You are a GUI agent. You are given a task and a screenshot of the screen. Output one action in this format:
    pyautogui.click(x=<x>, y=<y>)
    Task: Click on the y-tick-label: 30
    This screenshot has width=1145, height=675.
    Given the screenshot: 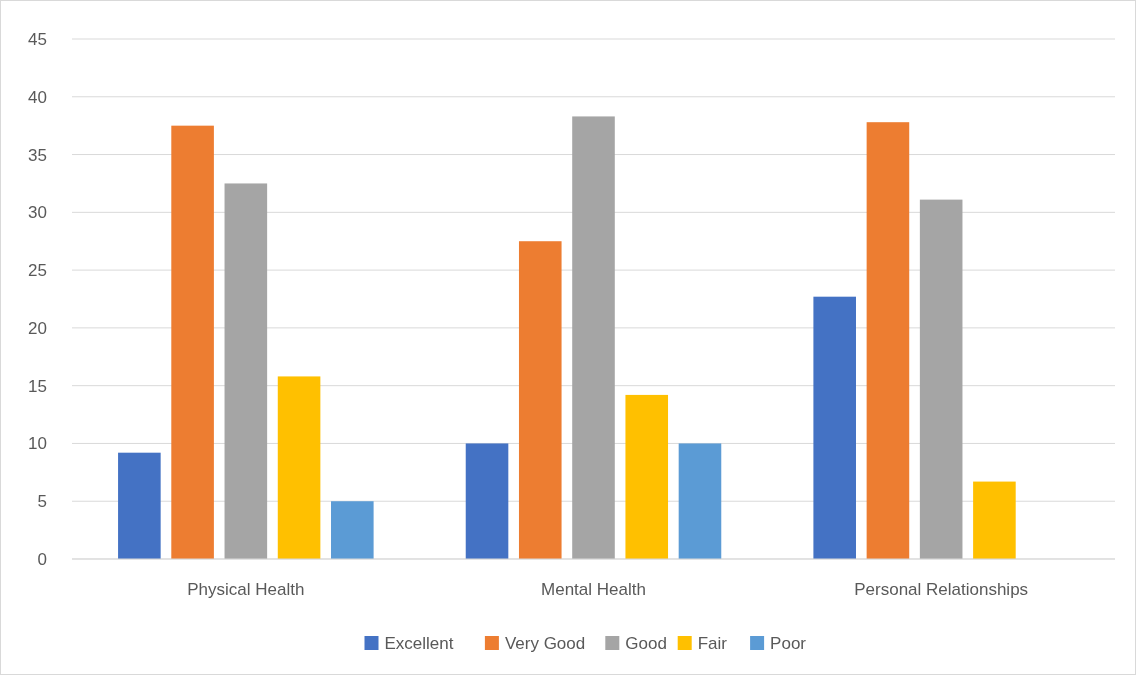 What is the action you would take?
    pyautogui.click(x=37, y=213)
    